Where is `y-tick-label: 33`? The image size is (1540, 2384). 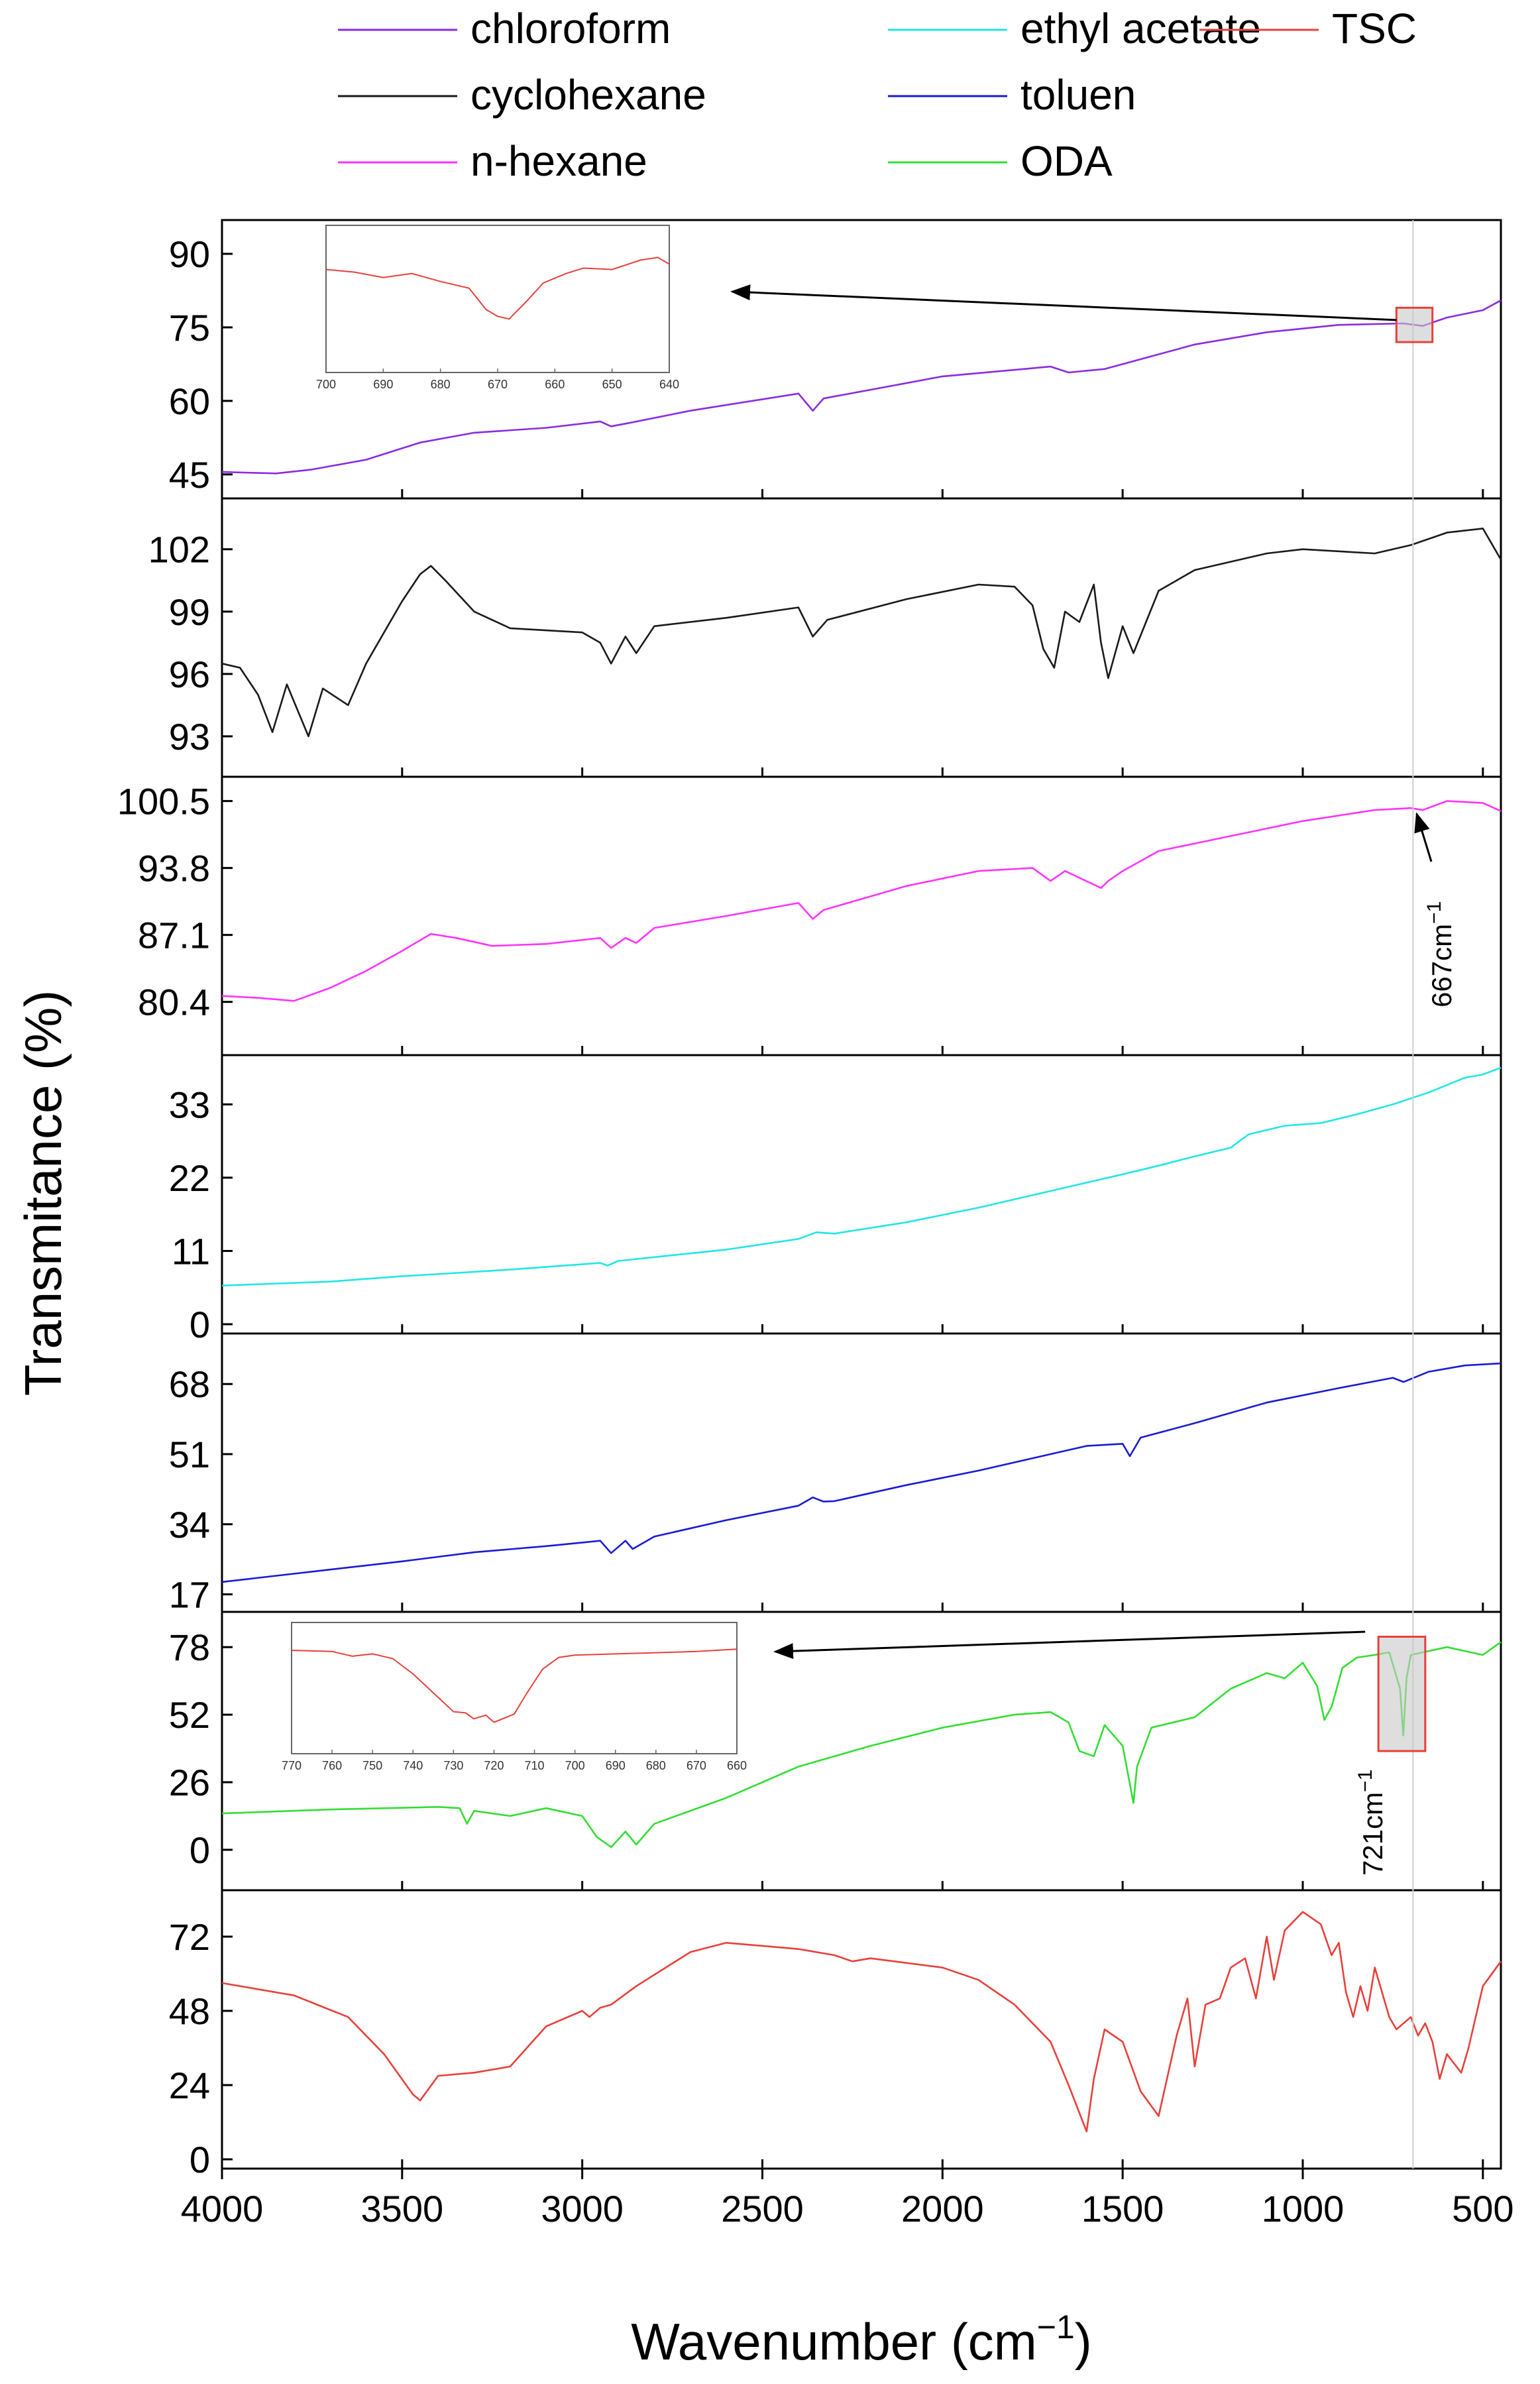
y-tick-label: 33 is located at coordinates (189, 1104).